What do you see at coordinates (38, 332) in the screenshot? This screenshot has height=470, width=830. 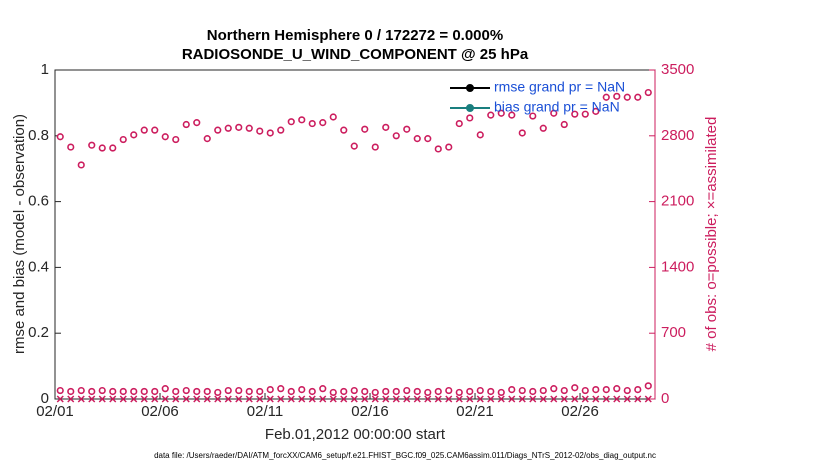 I see `y-tick-label: 0.2` at bounding box center [38, 332].